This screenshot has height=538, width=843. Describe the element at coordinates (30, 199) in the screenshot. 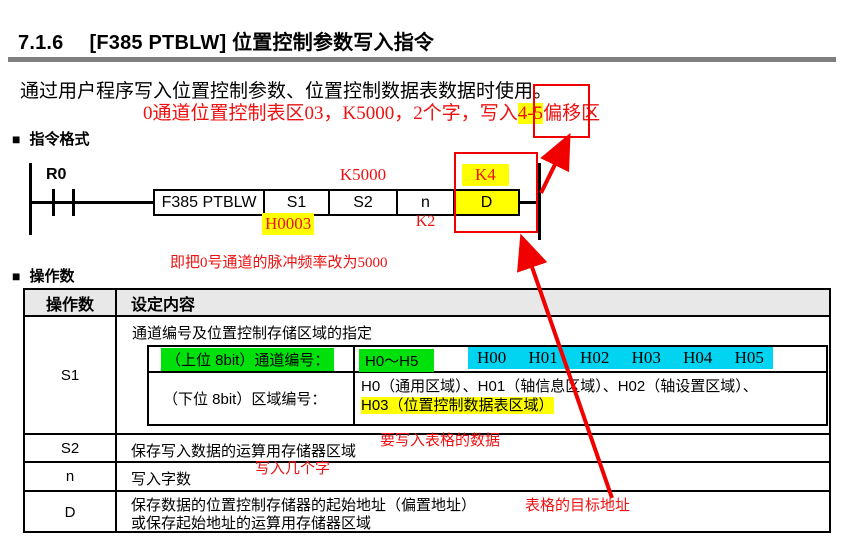

I see `ladder-left-rail` at that location.